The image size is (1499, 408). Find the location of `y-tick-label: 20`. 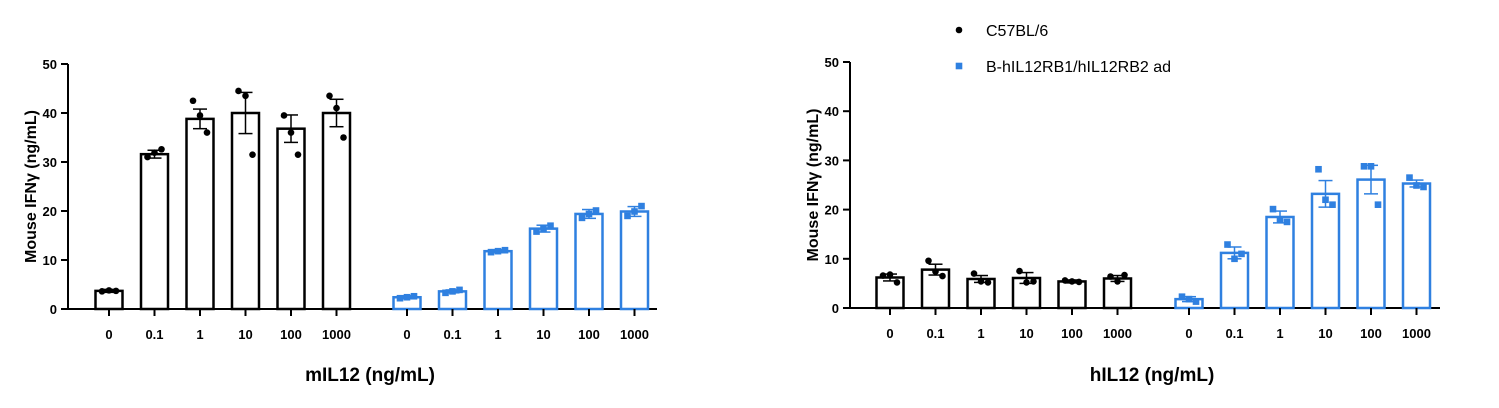

y-tick-label: 20 is located at coordinates (832, 210).